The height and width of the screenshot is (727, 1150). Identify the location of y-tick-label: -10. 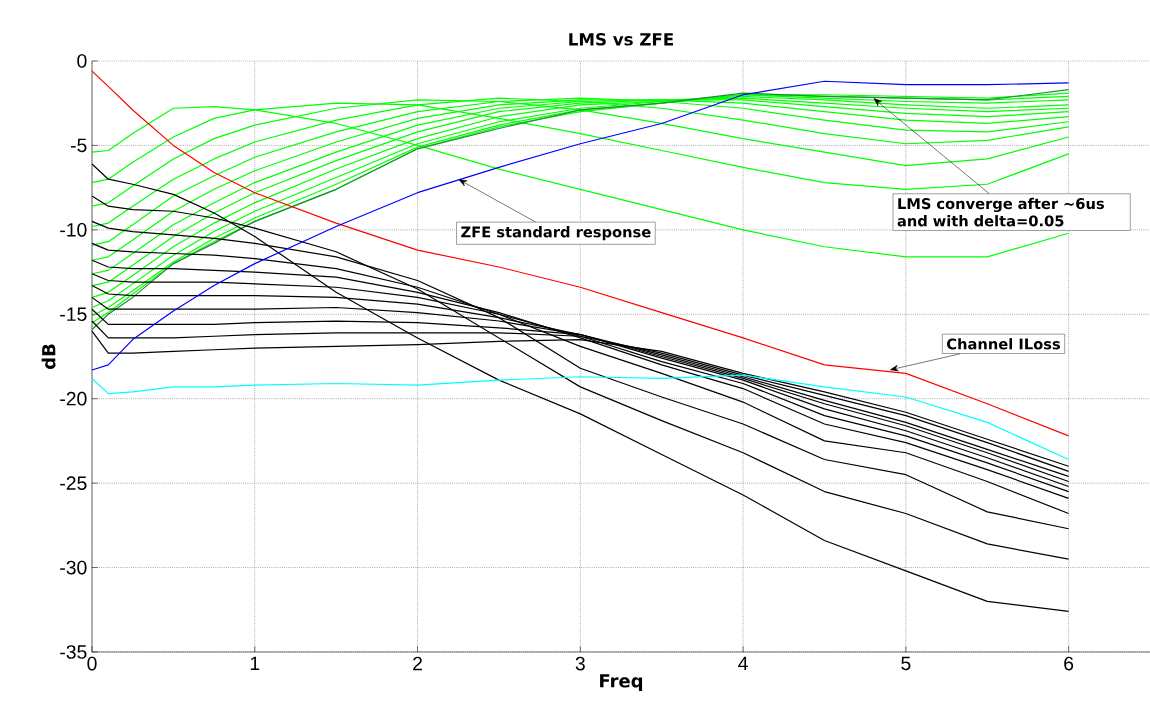
(73, 229).